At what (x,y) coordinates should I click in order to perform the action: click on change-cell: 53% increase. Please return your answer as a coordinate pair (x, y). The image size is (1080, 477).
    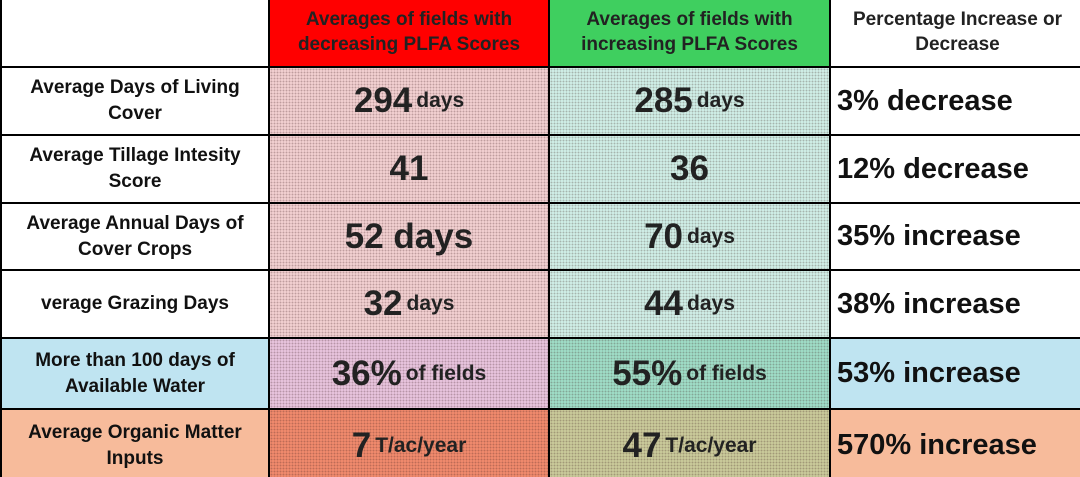
    Looking at the image, I should click on (955, 373).